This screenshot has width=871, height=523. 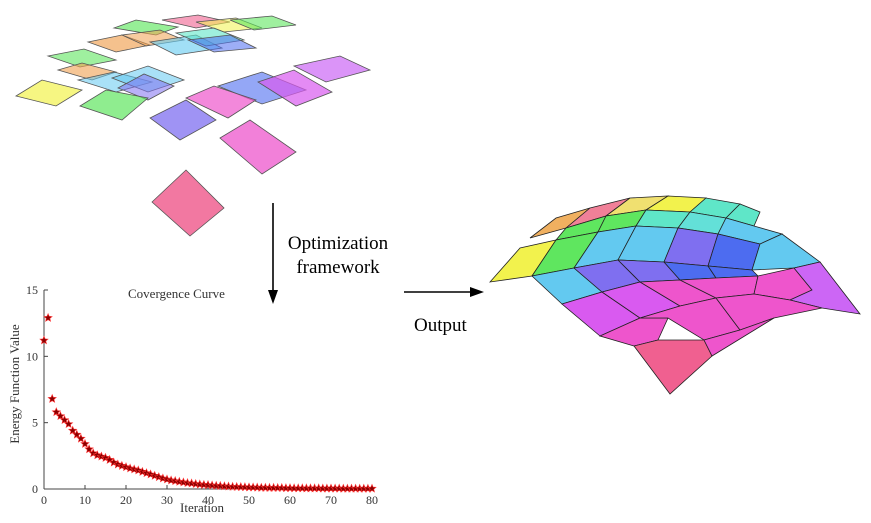 What do you see at coordinates (85, 500) in the screenshot?
I see `x-tick-label: 10` at bounding box center [85, 500].